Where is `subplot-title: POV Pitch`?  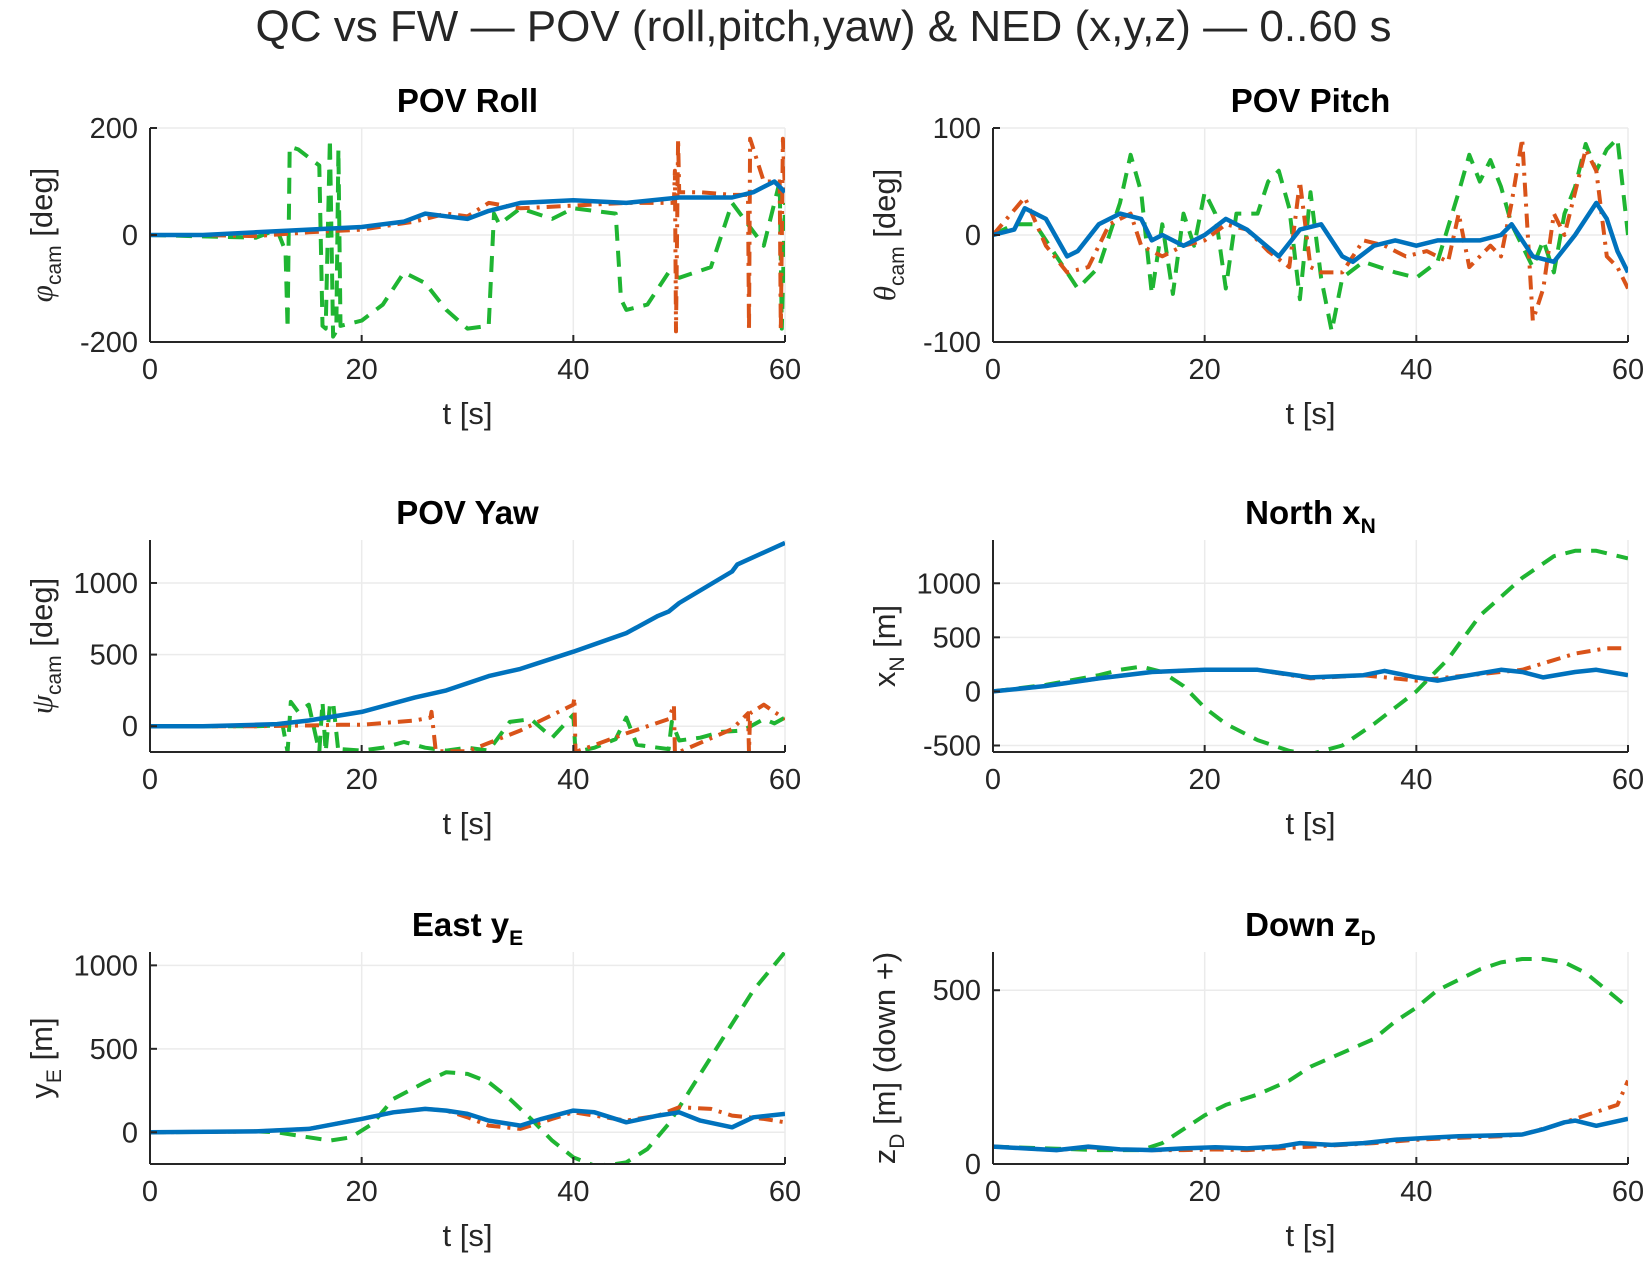
subplot-title: POV Pitch is located at coordinates (1311, 100).